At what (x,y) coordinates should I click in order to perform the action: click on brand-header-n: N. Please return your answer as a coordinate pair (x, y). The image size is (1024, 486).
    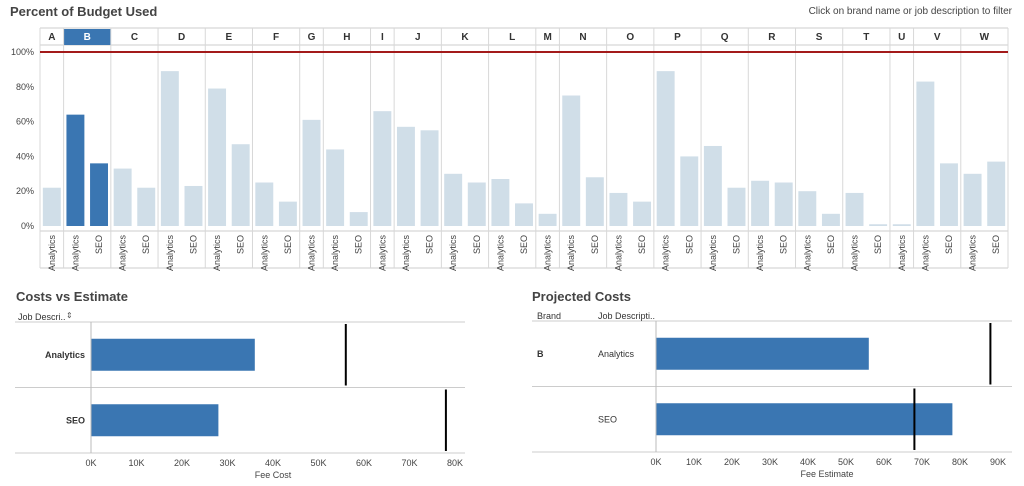
    Looking at the image, I should click on (582, 37).